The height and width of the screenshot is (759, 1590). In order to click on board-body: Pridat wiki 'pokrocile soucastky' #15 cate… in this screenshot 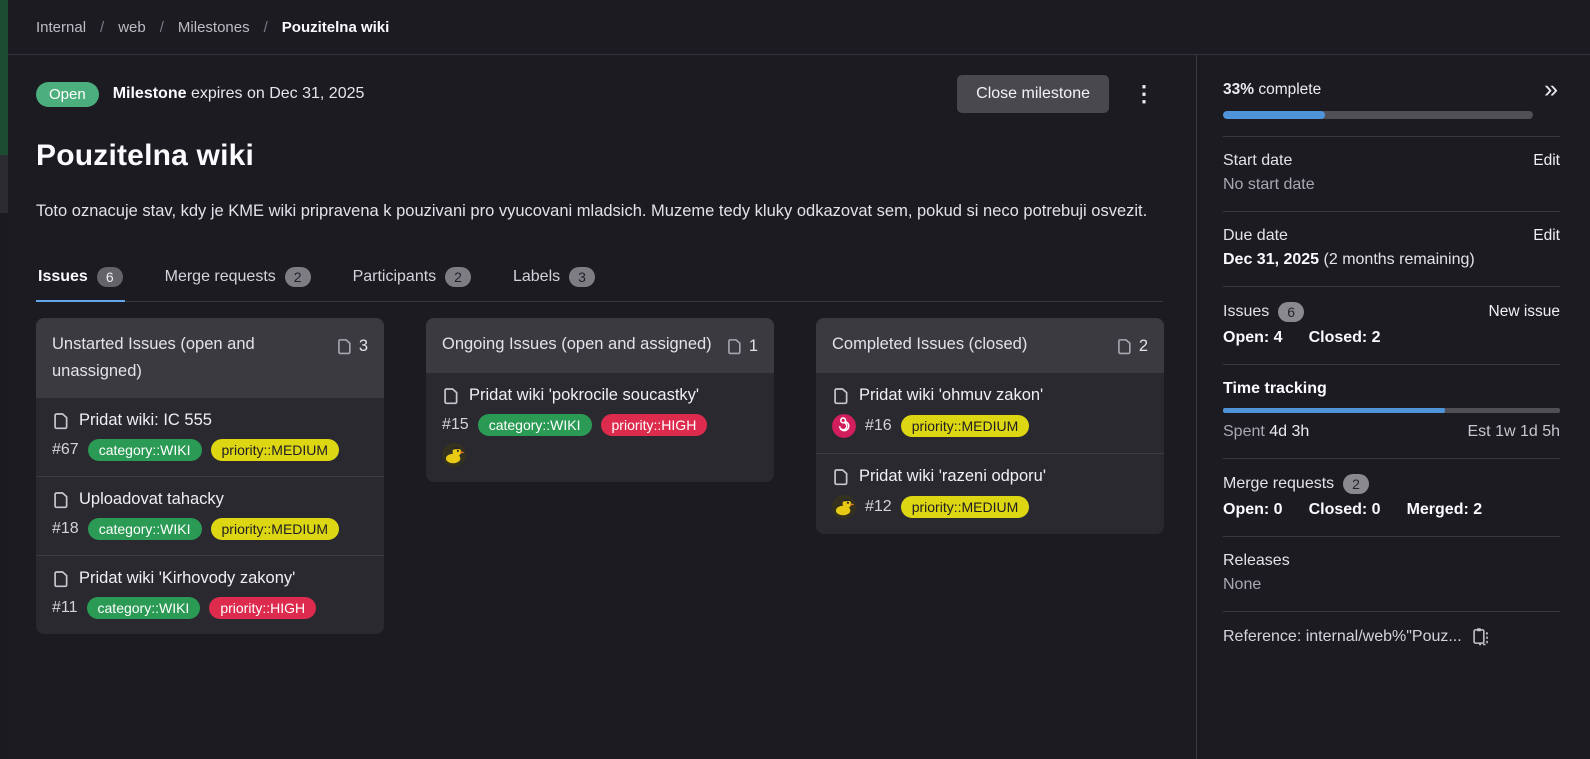, I will do `click(600, 427)`.